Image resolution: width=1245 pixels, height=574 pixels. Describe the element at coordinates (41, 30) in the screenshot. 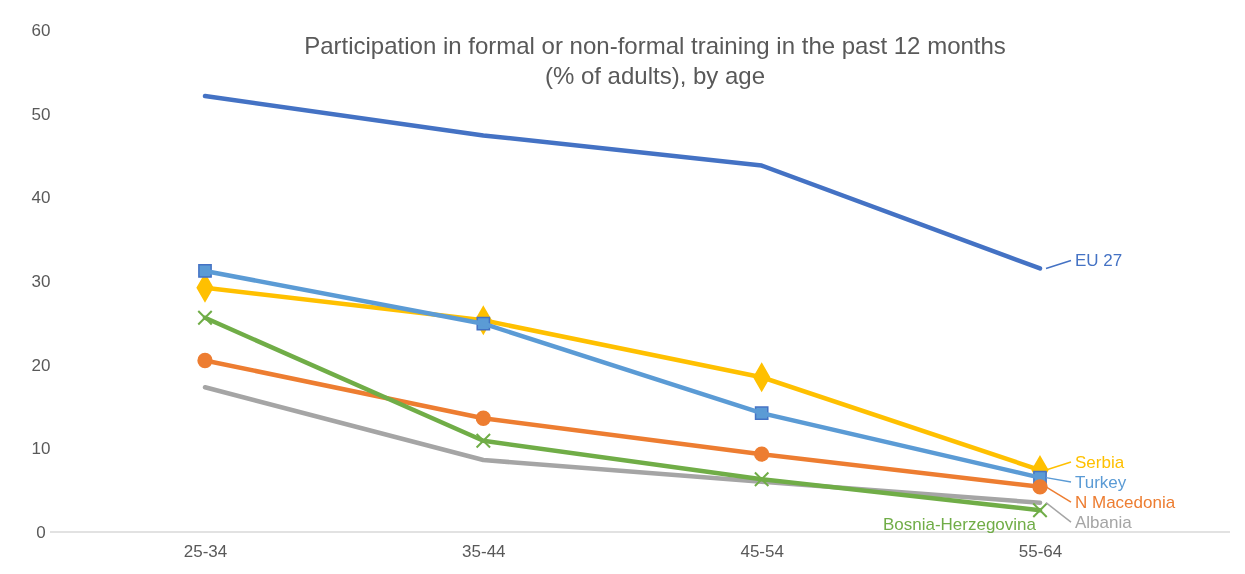

I see `y-tick-label: 60` at that location.